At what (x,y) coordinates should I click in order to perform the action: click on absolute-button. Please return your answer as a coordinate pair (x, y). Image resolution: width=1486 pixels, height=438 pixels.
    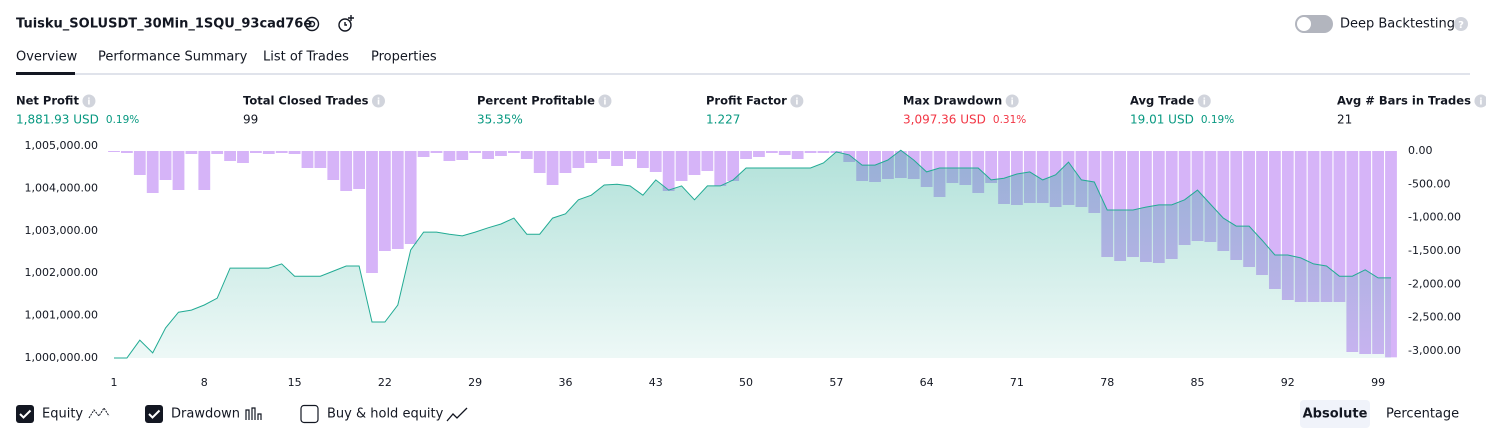
    Looking at the image, I should click on (1335, 414).